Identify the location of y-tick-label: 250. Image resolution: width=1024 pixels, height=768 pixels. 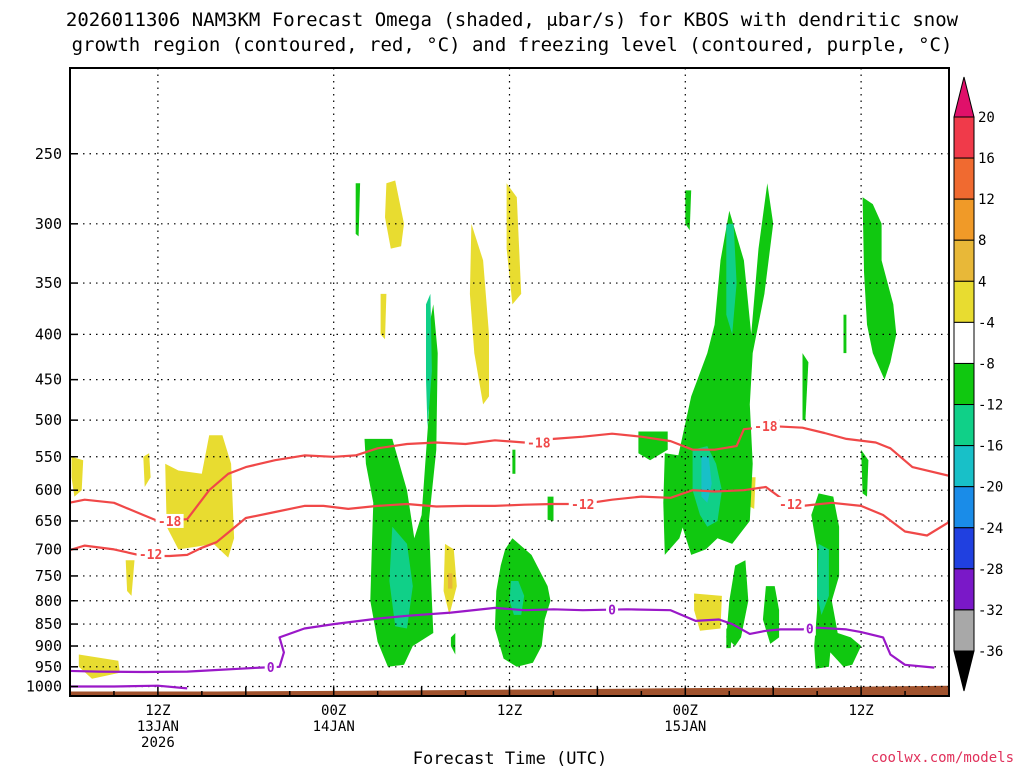
(48, 154).